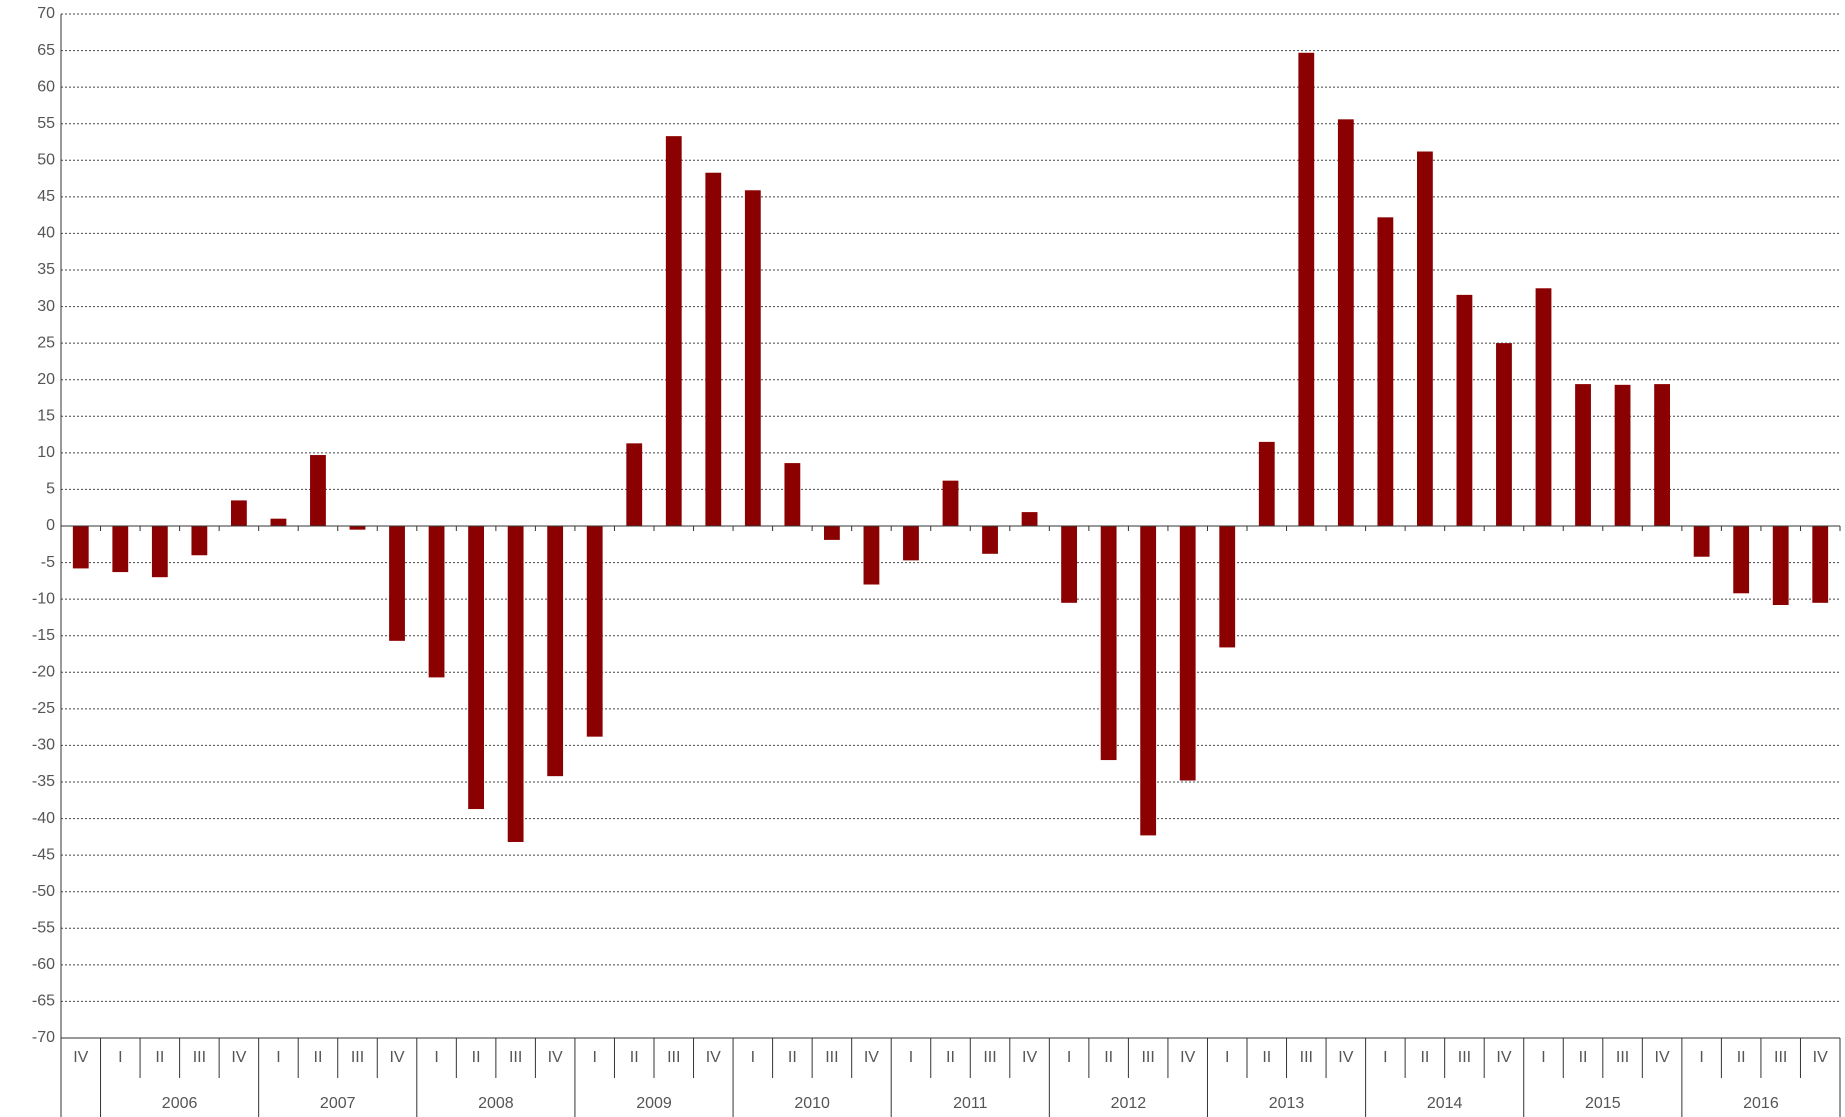 Image resolution: width=1845 pixels, height=1117 pixels. I want to click on year-label: 2014, so click(1445, 1103).